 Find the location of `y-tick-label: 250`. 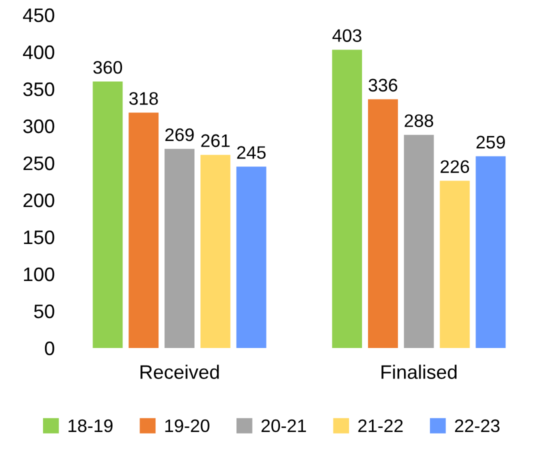

y-tick-label: 250 is located at coordinates (39, 163).